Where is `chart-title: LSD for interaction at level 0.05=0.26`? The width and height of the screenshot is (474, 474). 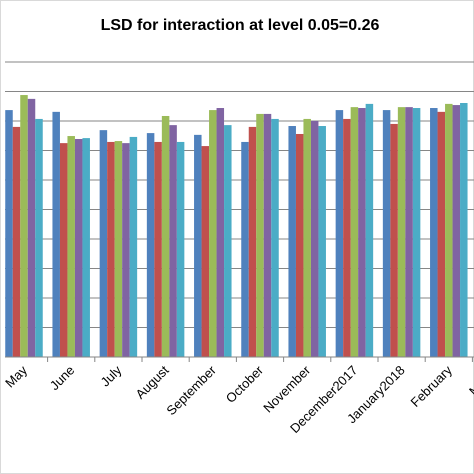 chart-title: LSD for interaction at level 0.05=0.26 is located at coordinates (240, 25).